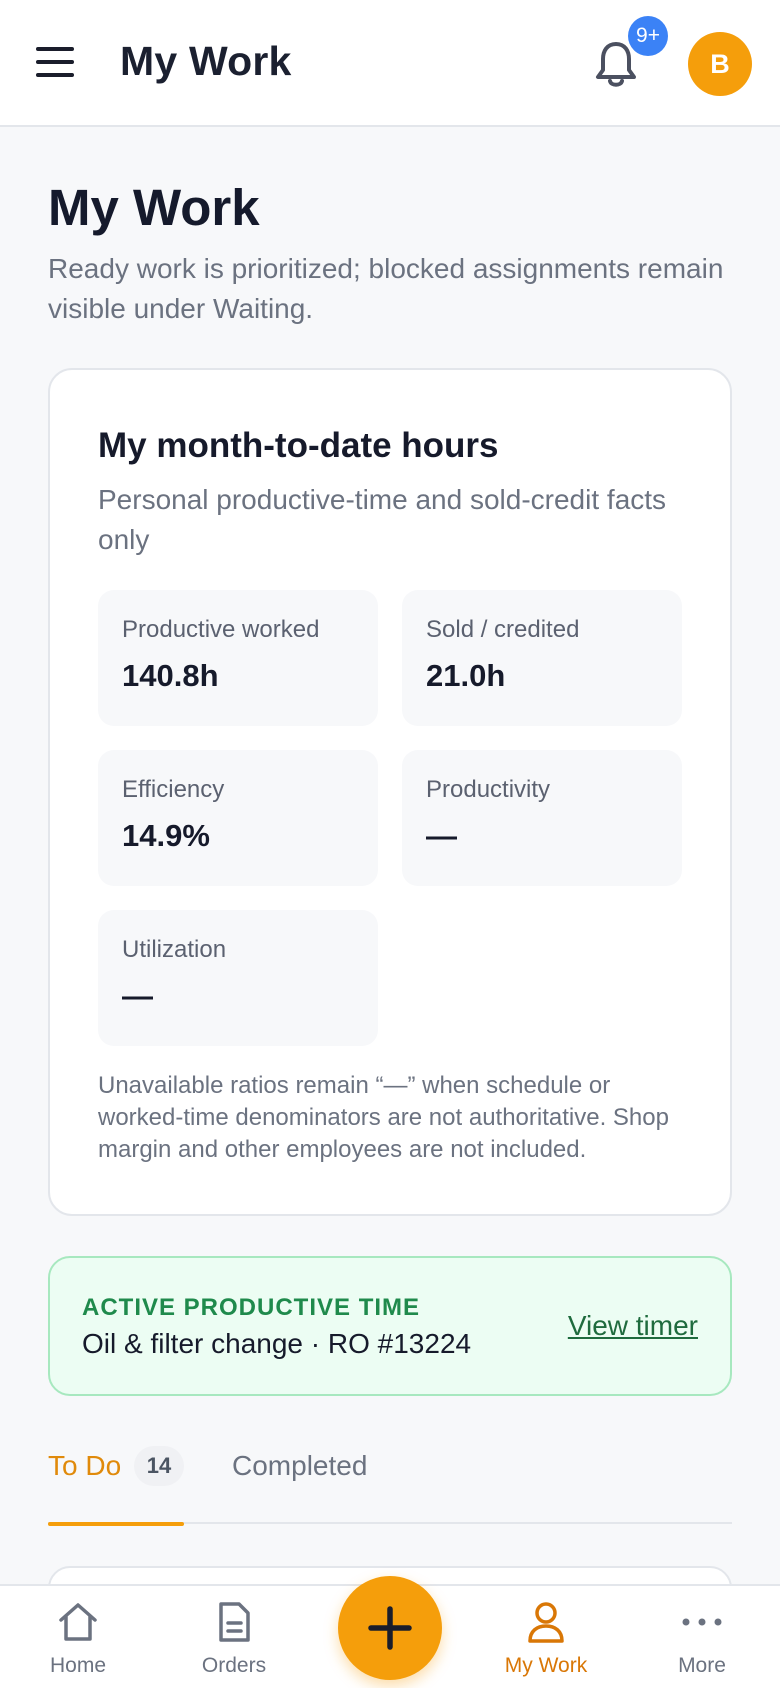 The image size is (780, 1688). Describe the element at coordinates (116, 1483) in the screenshot. I see `tab-to-do: To Do 14` at that location.